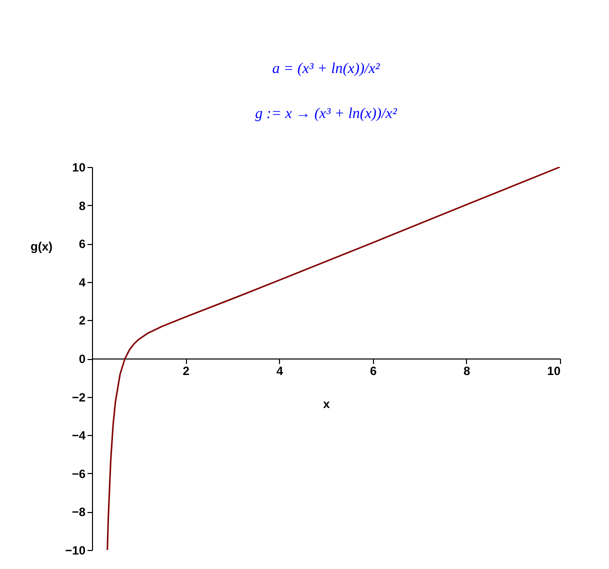 Image resolution: width=609 pixels, height=569 pixels. What do you see at coordinates (79, 512) in the screenshot?
I see `y-tick-label: −8` at bounding box center [79, 512].